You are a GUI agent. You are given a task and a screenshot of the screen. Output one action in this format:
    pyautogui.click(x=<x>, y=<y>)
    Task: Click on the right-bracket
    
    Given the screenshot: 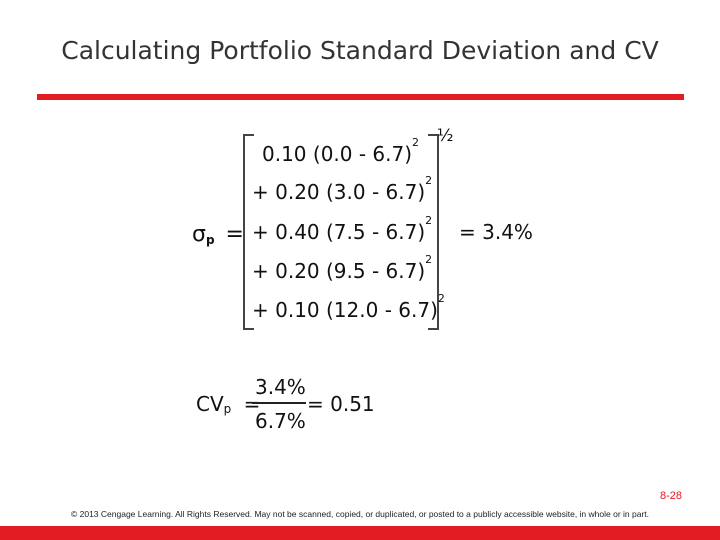 What is the action you would take?
    pyautogui.click(x=433, y=232)
    